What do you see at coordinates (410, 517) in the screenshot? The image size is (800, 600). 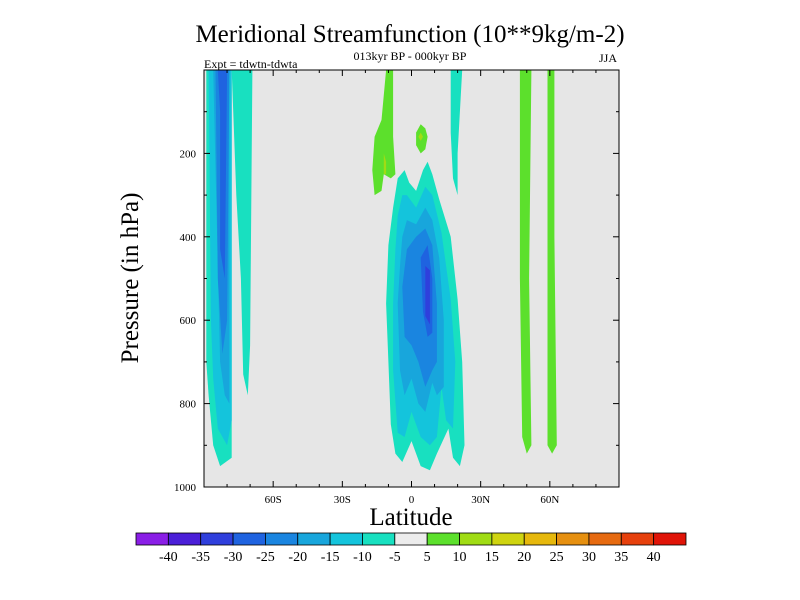 I see `x-axis-label: Latitude` at bounding box center [410, 517].